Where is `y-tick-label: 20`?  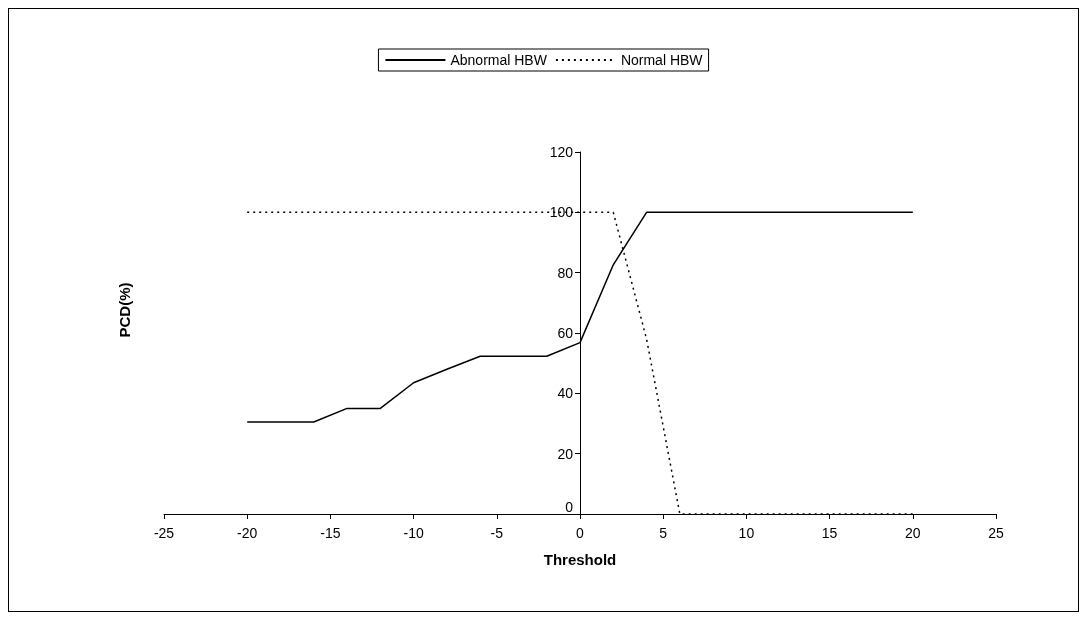
y-tick-label: 20 is located at coordinates (565, 453).